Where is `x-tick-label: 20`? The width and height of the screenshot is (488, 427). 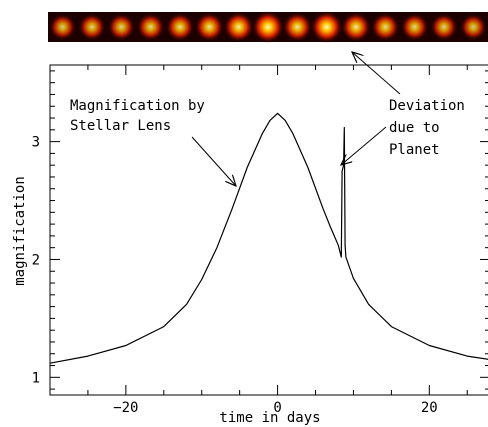
x-tick-label: 20 is located at coordinates (429, 408).